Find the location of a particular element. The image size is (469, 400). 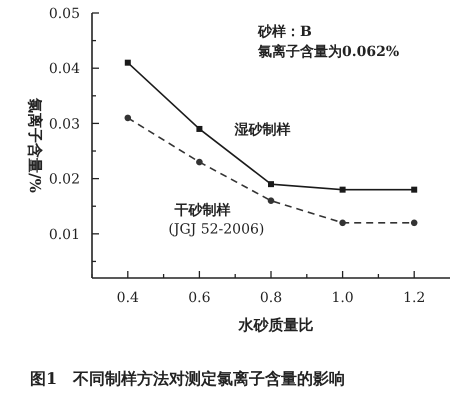

x-tick-label: 0.8 is located at coordinates (271, 298).